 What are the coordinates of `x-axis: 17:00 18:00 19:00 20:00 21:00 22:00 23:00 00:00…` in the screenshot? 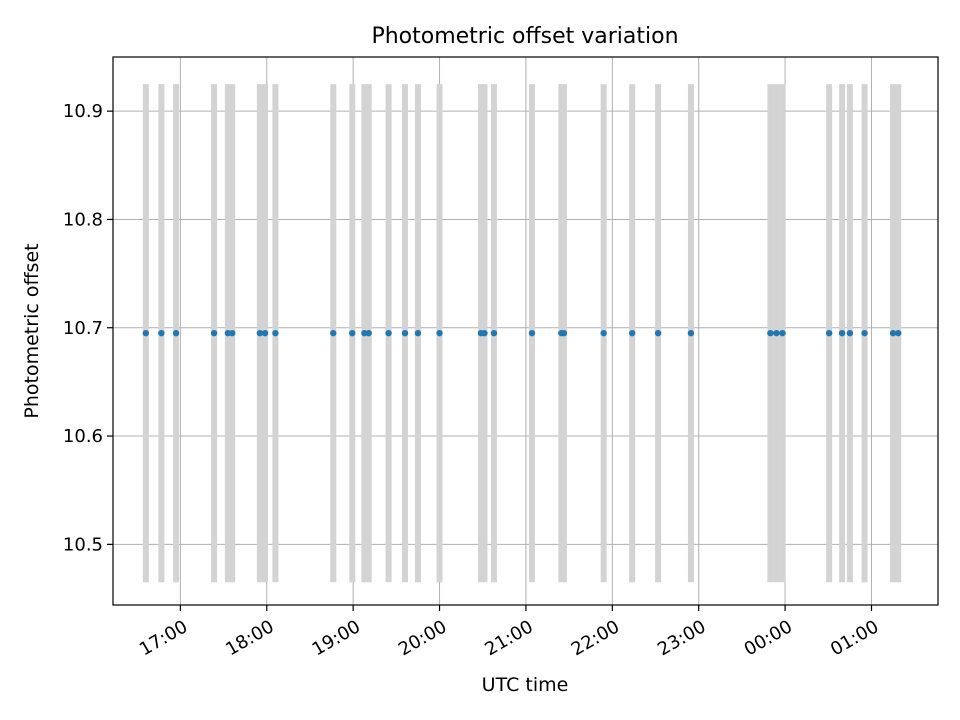 It's located at (509, 632).